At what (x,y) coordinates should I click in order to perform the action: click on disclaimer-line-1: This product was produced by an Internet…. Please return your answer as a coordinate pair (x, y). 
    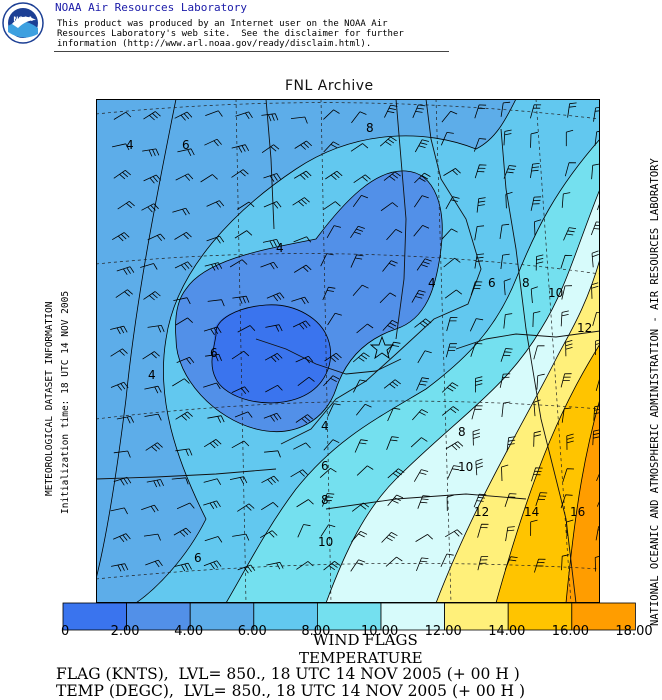
    Looking at the image, I should click on (222, 24).